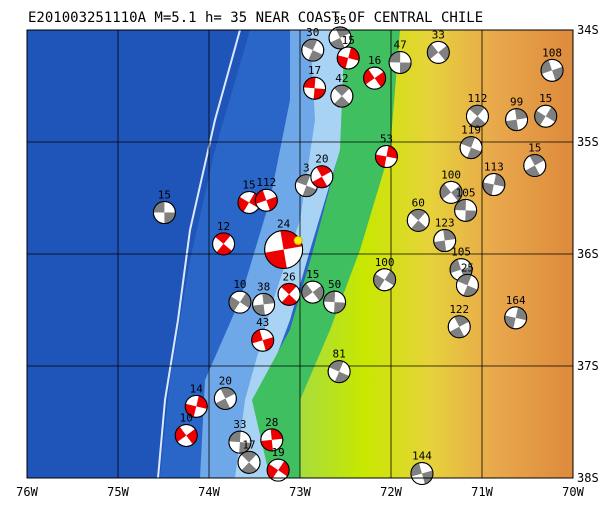 This screenshot has width=612, height=512. I want to click on depth-label: 10, so click(239, 284).